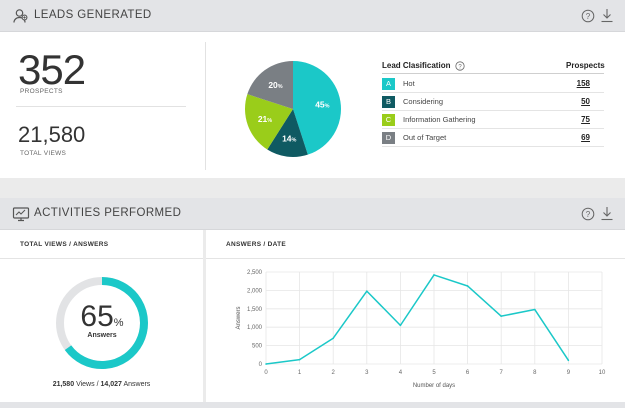  Describe the element at coordinates (493, 138) in the screenshot. I see `legend-row-out-of-target: D Out of Target 69` at that location.